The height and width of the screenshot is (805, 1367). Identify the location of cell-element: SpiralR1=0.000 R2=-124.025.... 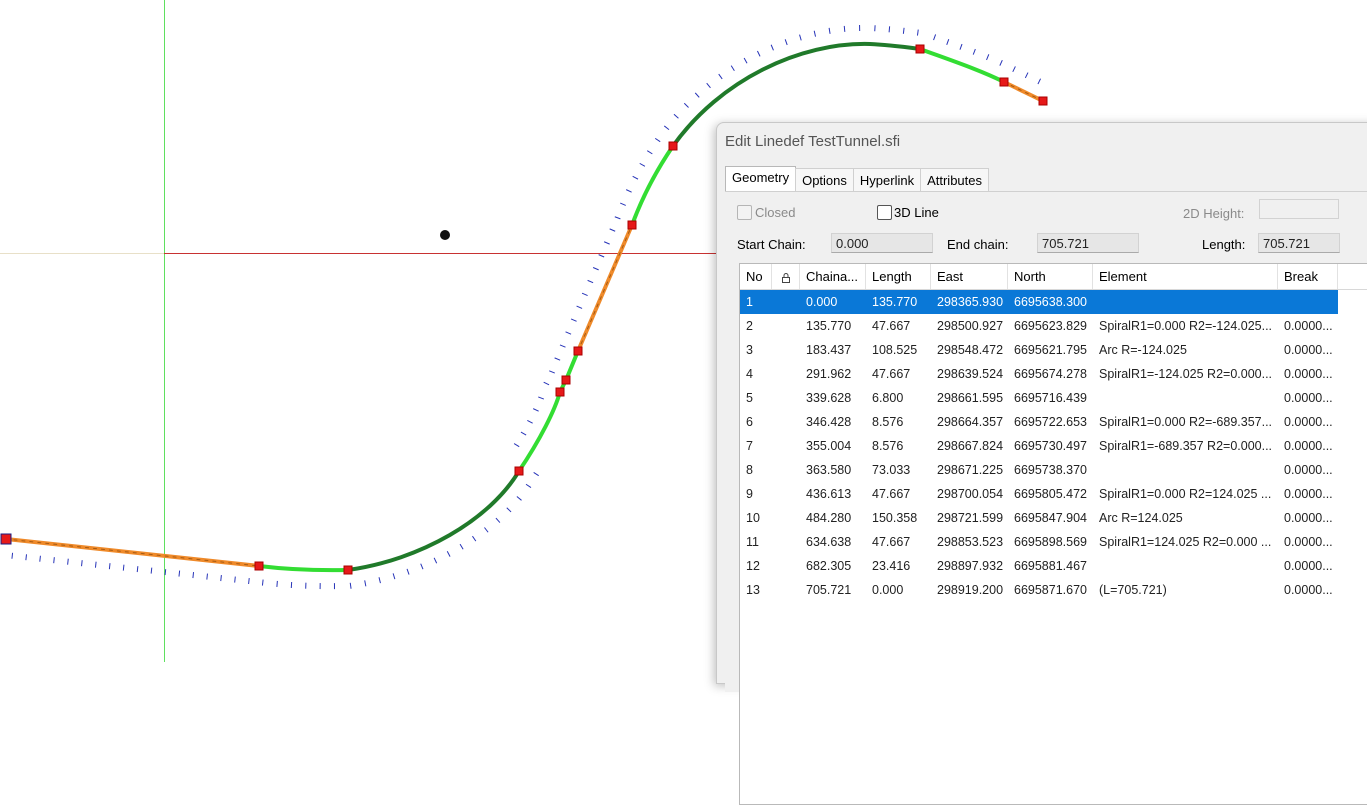
(1185, 326).